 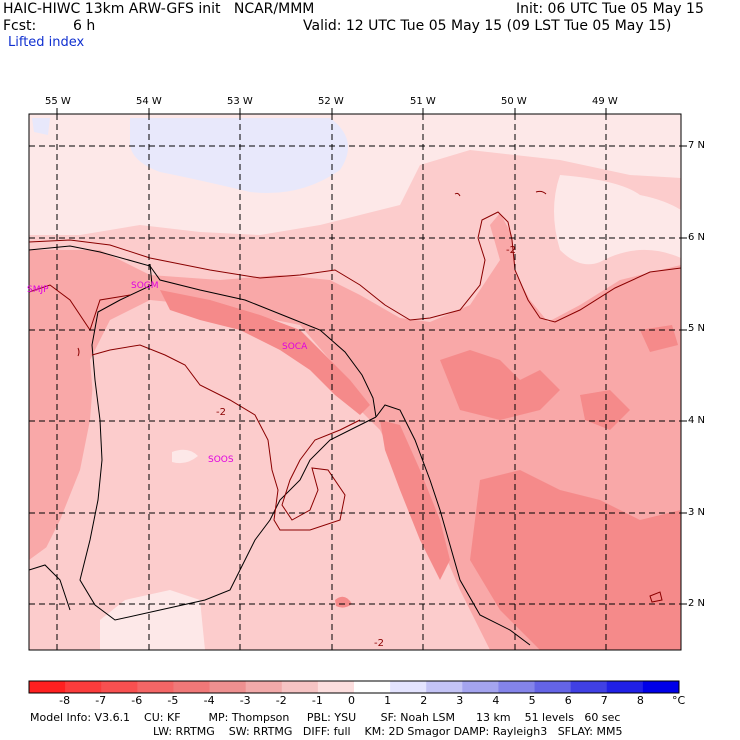 I want to click on shade-light-interior, so click(x=157, y=495).